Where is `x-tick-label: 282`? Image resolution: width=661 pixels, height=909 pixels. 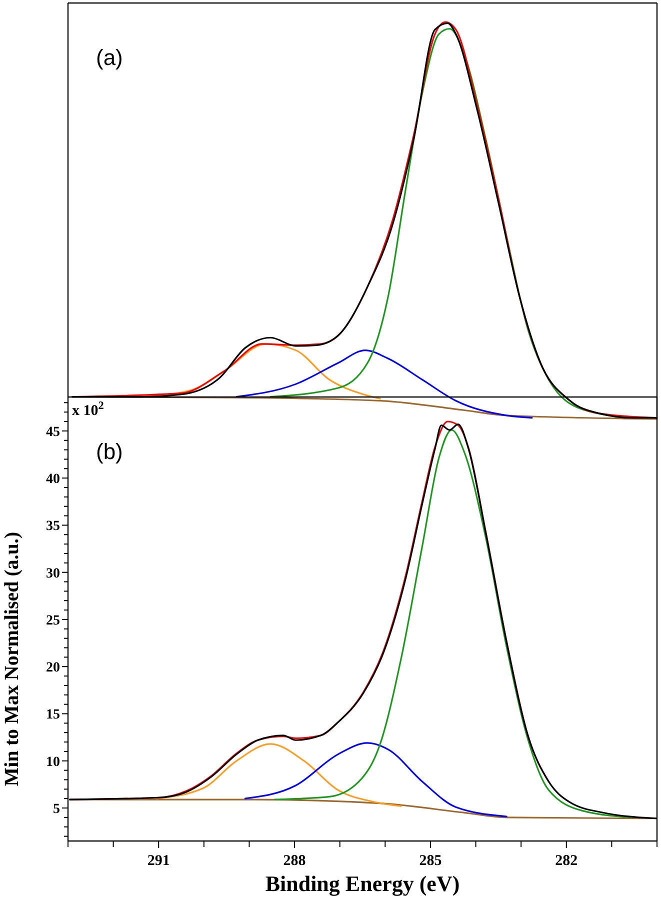
x-tick-label: 282 is located at coordinates (566, 861).